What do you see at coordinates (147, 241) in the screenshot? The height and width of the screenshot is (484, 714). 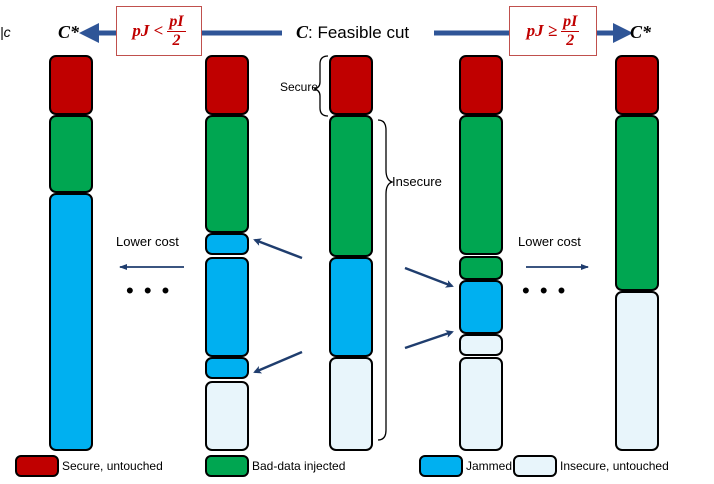 I see `lower-cost-left-label: Lower cost` at bounding box center [147, 241].